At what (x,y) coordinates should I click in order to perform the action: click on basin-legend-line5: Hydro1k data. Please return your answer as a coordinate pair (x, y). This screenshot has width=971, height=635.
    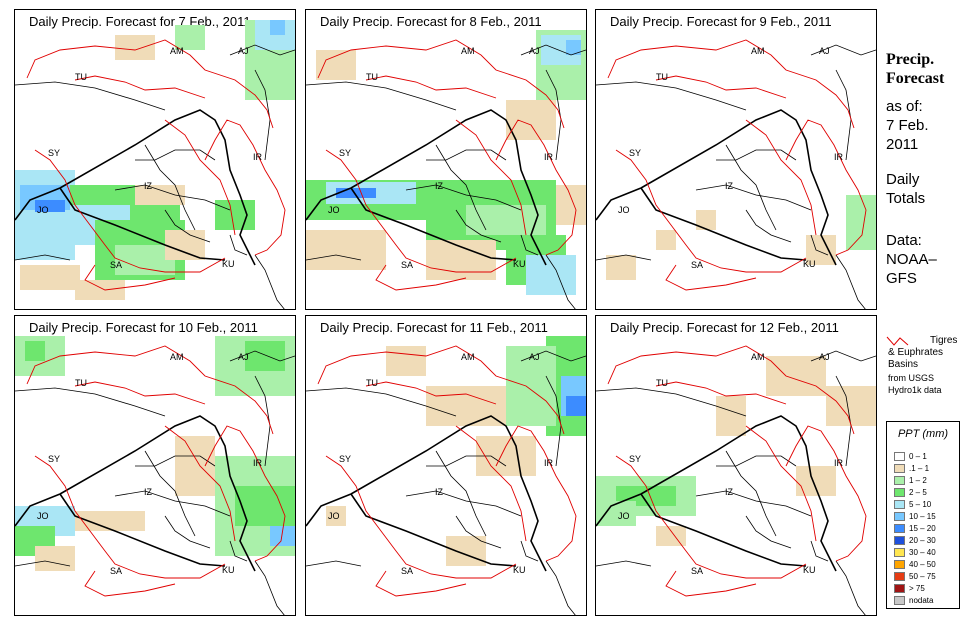
    Looking at the image, I should click on (915, 390).